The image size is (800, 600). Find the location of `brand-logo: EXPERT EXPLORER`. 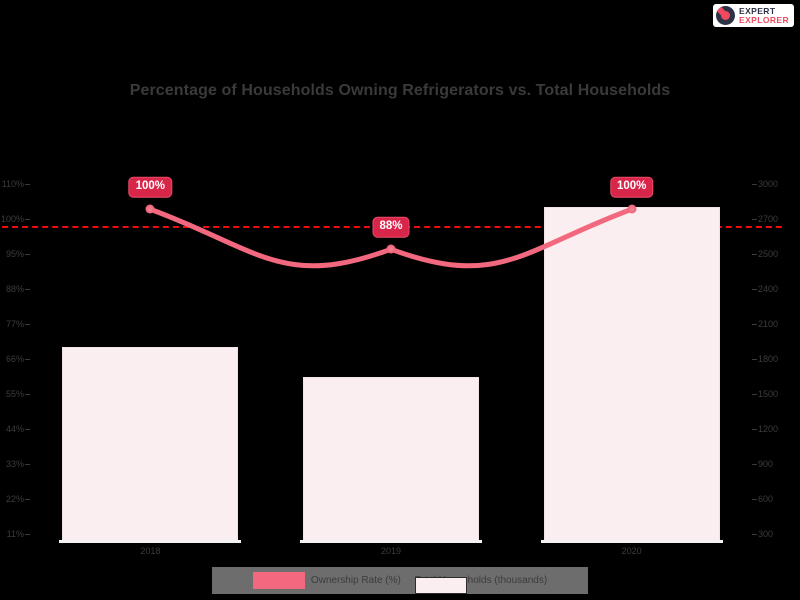

brand-logo: EXPERT EXPLORER is located at coordinates (753, 15).